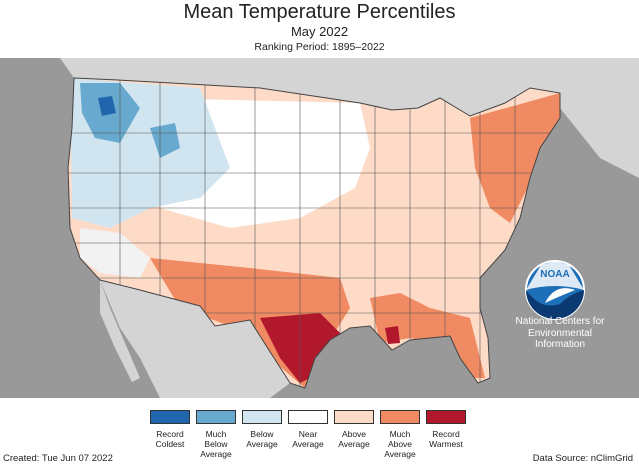  Describe the element at coordinates (400, 444) in the screenshot. I see `legend-label: Much Above Average` at that location.